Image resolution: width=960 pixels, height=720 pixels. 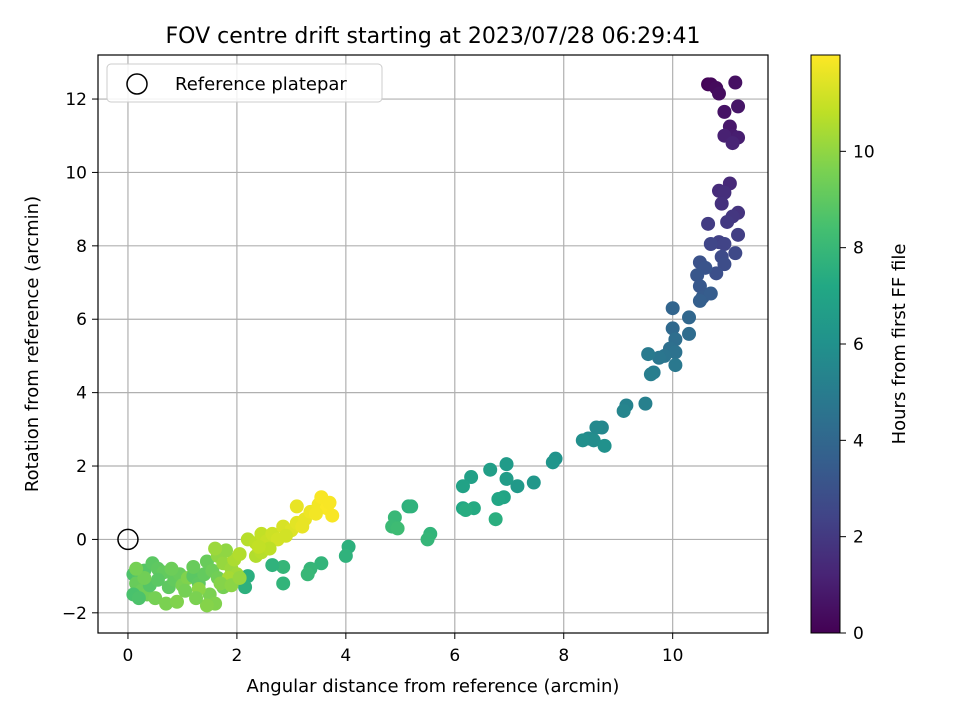 I want to click on x-tick-label: 2, so click(x=236, y=656).